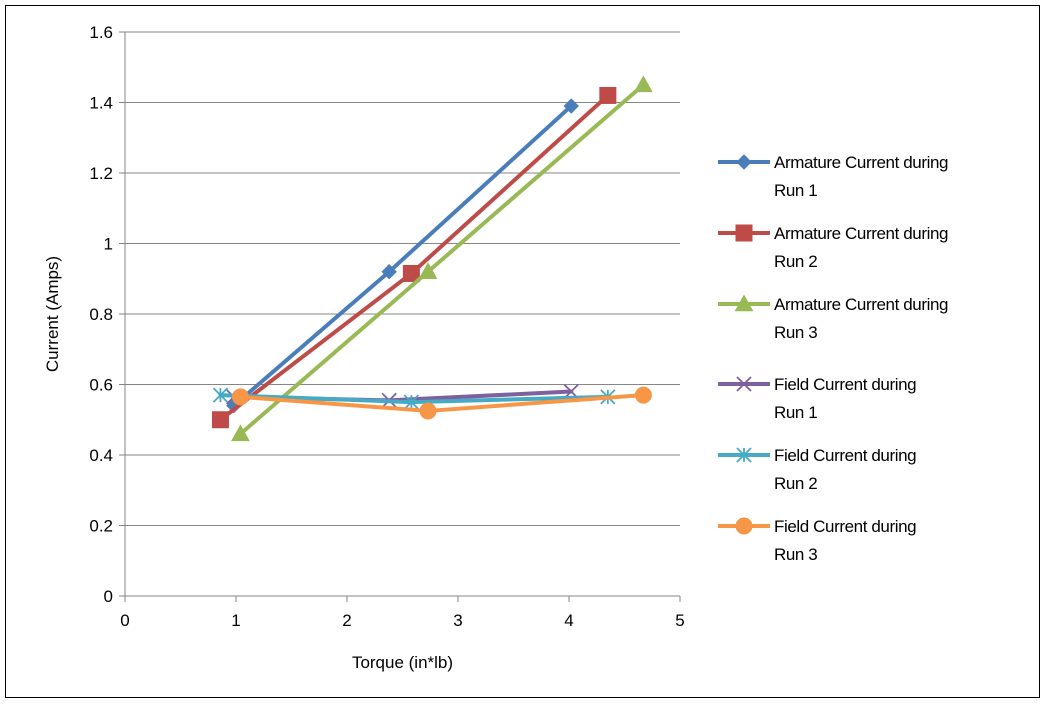  What do you see at coordinates (845, 469) in the screenshot?
I see `legend-label: Field Current during Run 2` at bounding box center [845, 469].